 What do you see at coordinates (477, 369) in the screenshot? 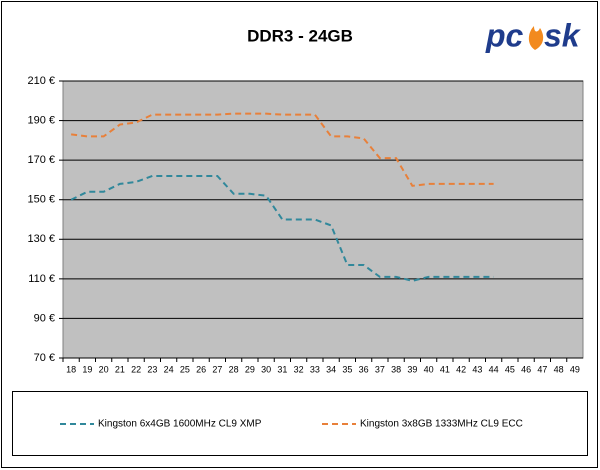
I see `x-tick-label: 43` at bounding box center [477, 369].